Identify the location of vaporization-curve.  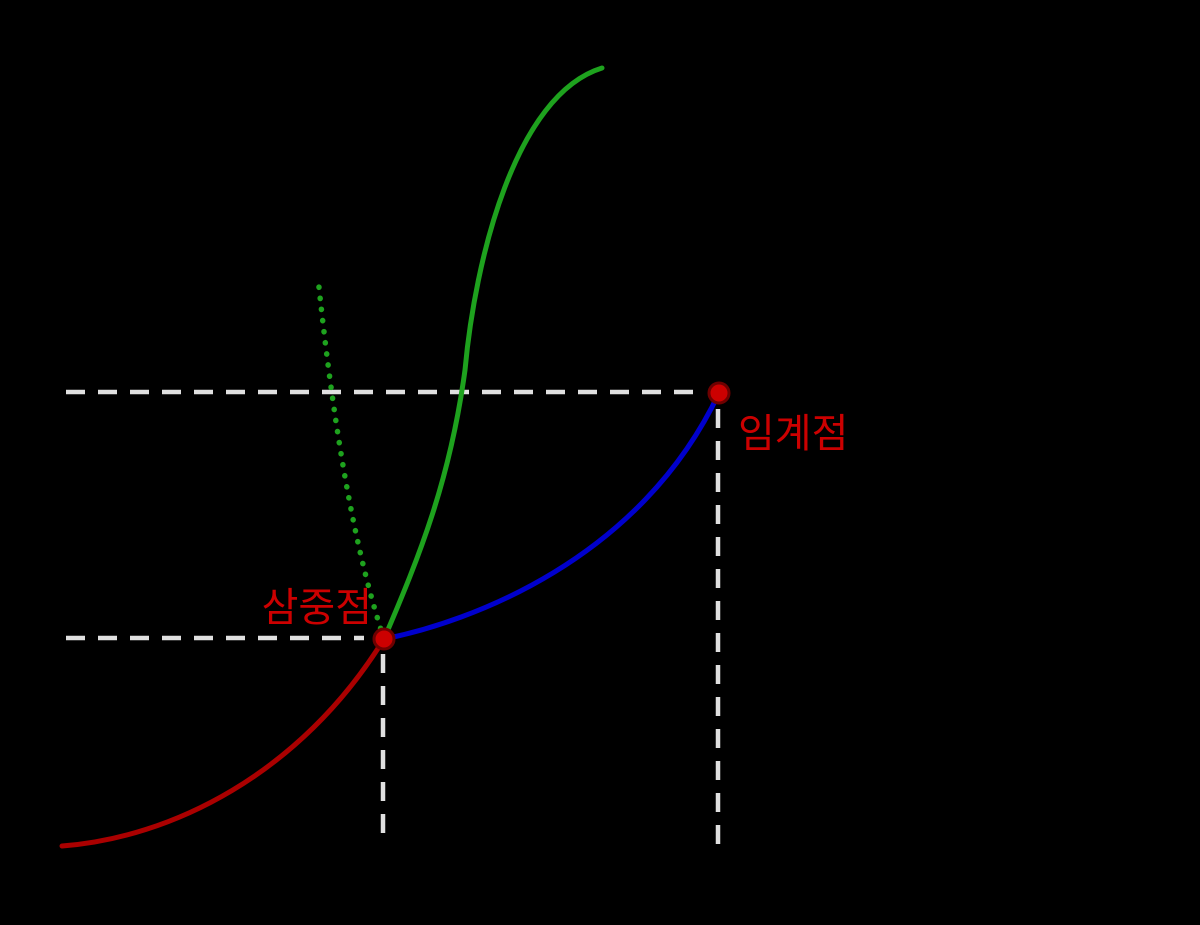
(551, 516).